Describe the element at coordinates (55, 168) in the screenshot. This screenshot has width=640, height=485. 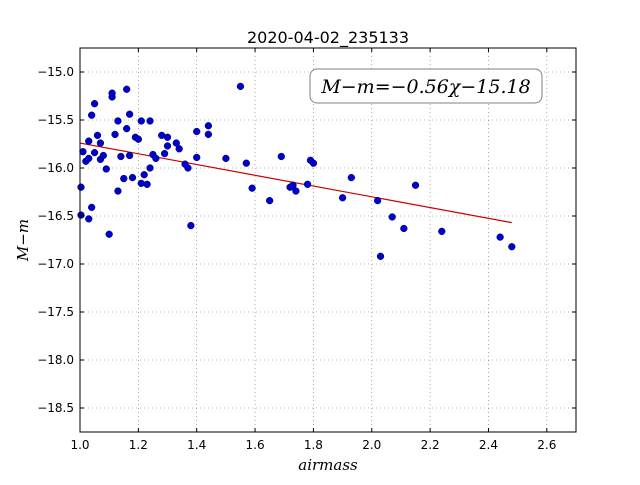
I see `y-tick-label: −16.0` at that location.